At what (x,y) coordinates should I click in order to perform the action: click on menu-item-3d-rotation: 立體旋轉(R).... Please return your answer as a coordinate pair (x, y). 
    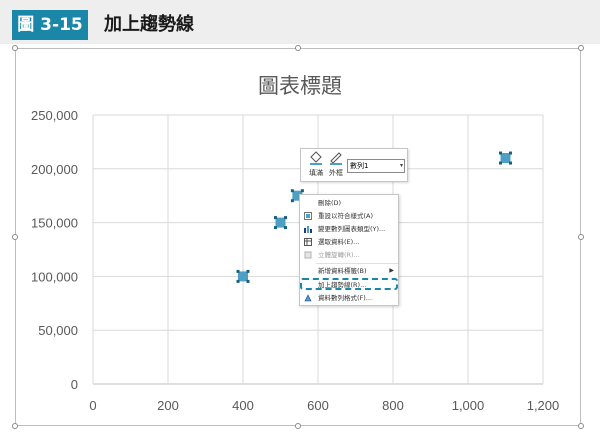
    Looking at the image, I should click on (349, 255).